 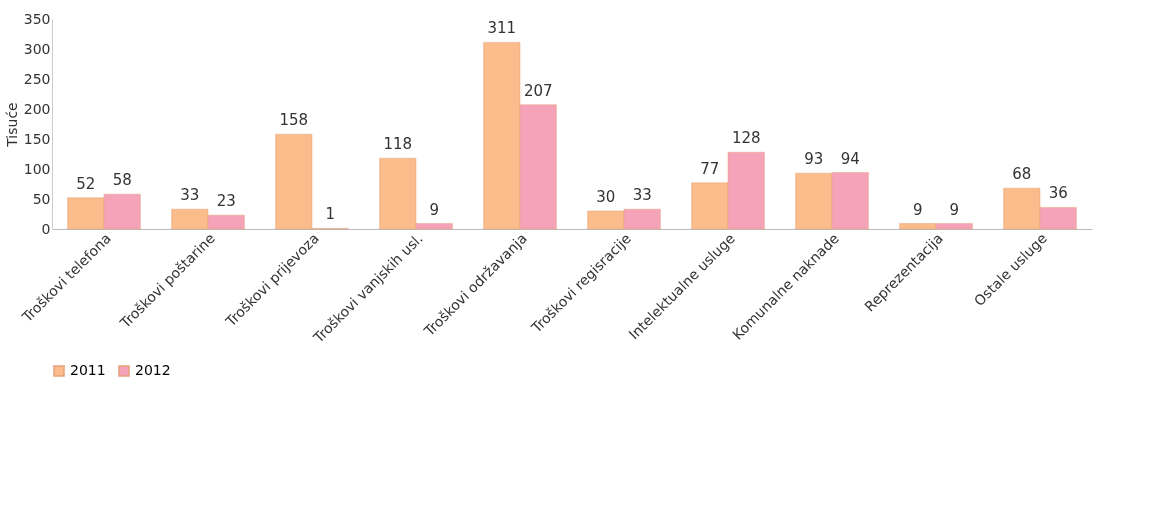 I want to click on data-label: 23, so click(x=226, y=201).